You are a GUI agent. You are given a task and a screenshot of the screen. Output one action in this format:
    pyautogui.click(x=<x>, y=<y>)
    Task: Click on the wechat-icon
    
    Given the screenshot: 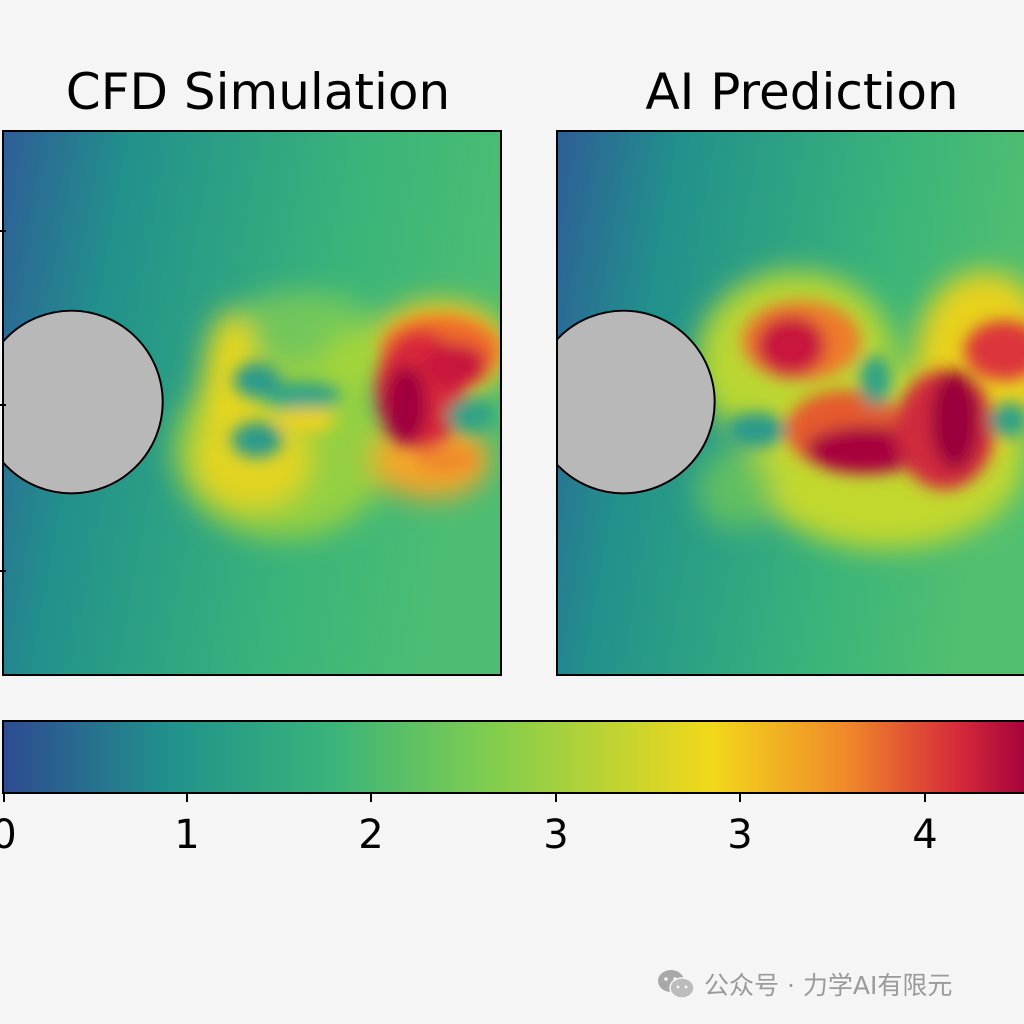 What is the action you would take?
    pyautogui.click(x=676, y=984)
    